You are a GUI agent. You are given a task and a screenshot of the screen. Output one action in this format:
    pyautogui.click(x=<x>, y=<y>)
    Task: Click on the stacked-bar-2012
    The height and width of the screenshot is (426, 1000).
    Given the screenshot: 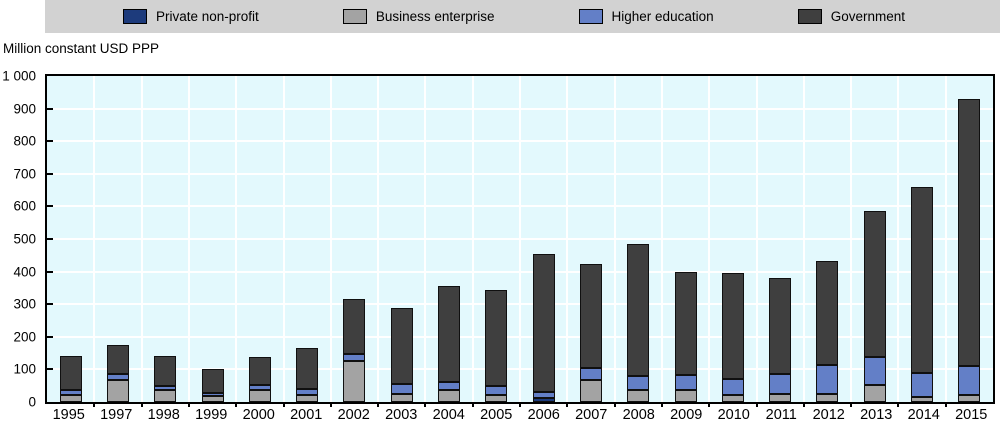 What is the action you would take?
    pyautogui.click(x=827, y=331)
    